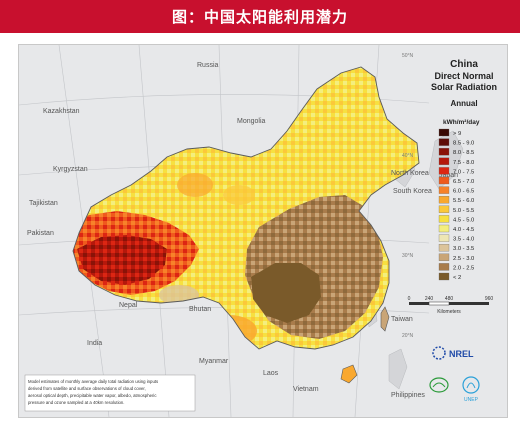  I want to click on scale-tick-960: 960, so click(489, 299).